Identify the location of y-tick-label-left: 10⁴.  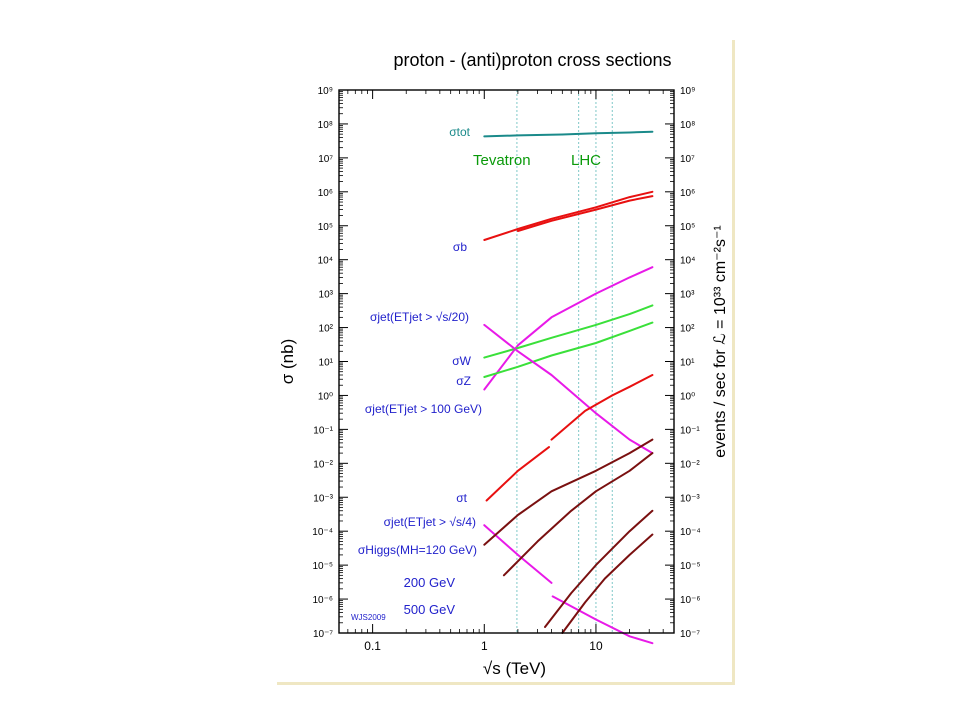
(325, 261).